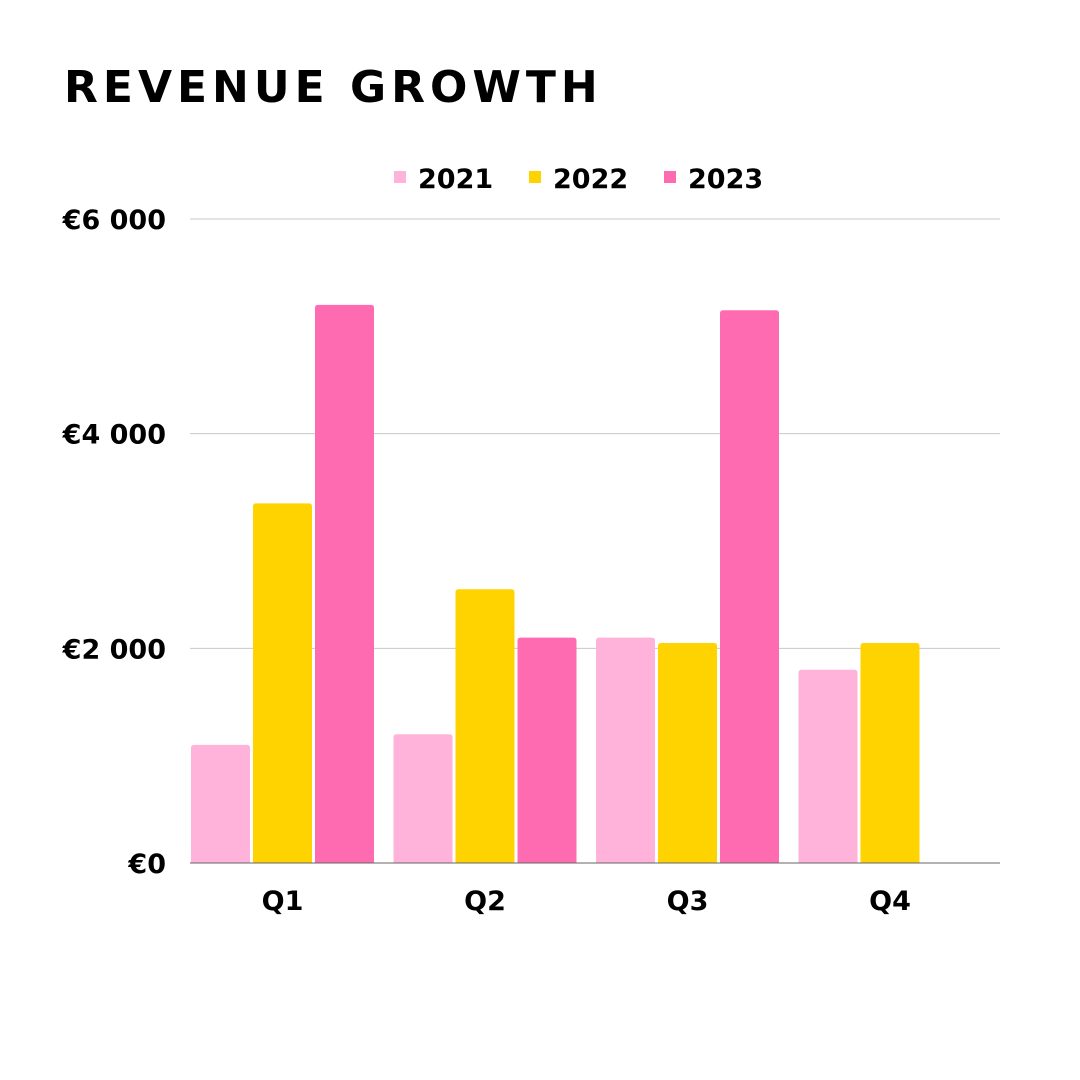 This screenshot has height=1080, width=1080. Describe the element at coordinates (547, 750) in the screenshot. I see `bar-2023-Q2` at that location.